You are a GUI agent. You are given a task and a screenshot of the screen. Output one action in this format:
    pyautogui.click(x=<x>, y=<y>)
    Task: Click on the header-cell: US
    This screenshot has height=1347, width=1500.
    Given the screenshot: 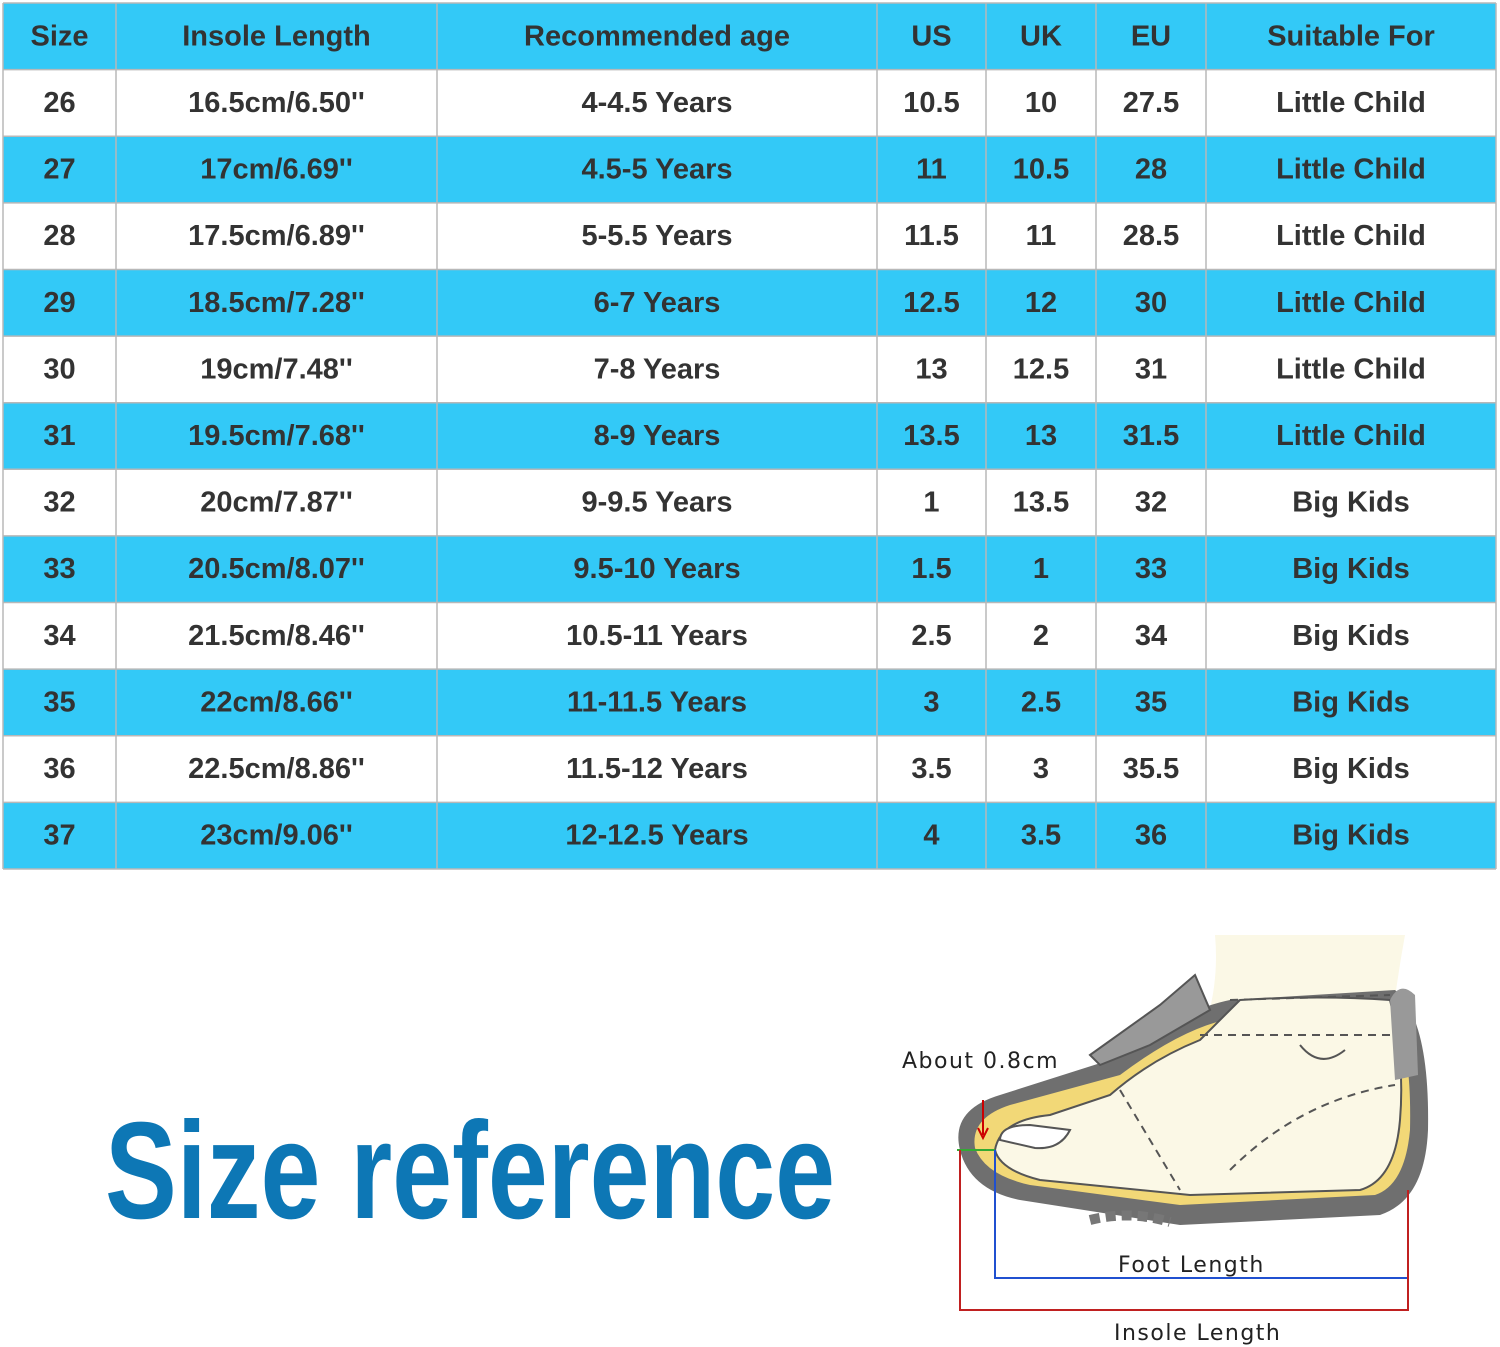 What is the action you would take?
    pyautogui.click(x=931, y=36)
    